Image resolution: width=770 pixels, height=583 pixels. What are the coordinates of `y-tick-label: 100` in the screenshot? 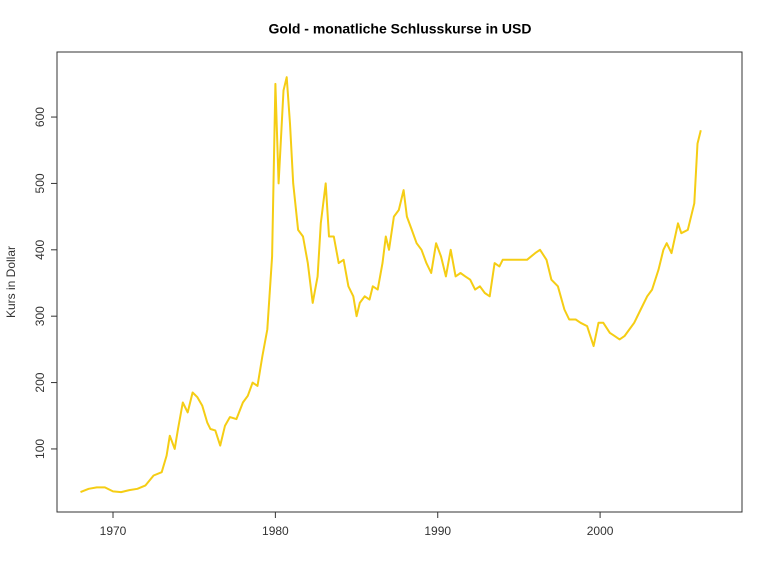 It's located at (40, 449).